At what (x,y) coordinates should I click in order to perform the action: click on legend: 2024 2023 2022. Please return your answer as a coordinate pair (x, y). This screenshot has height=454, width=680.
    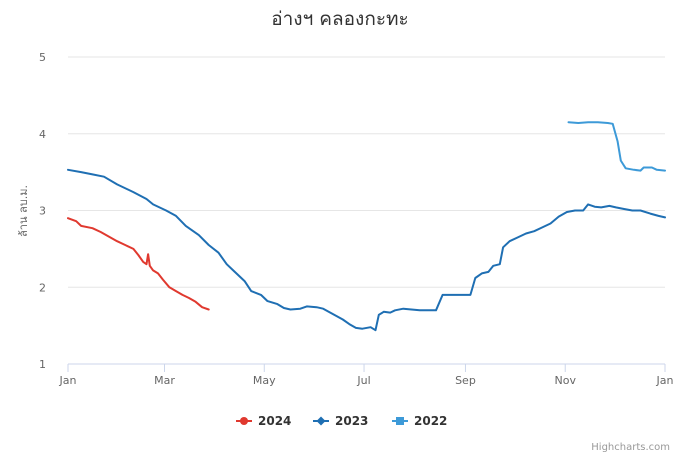
    Looking at the image, I should click on (341, 421).